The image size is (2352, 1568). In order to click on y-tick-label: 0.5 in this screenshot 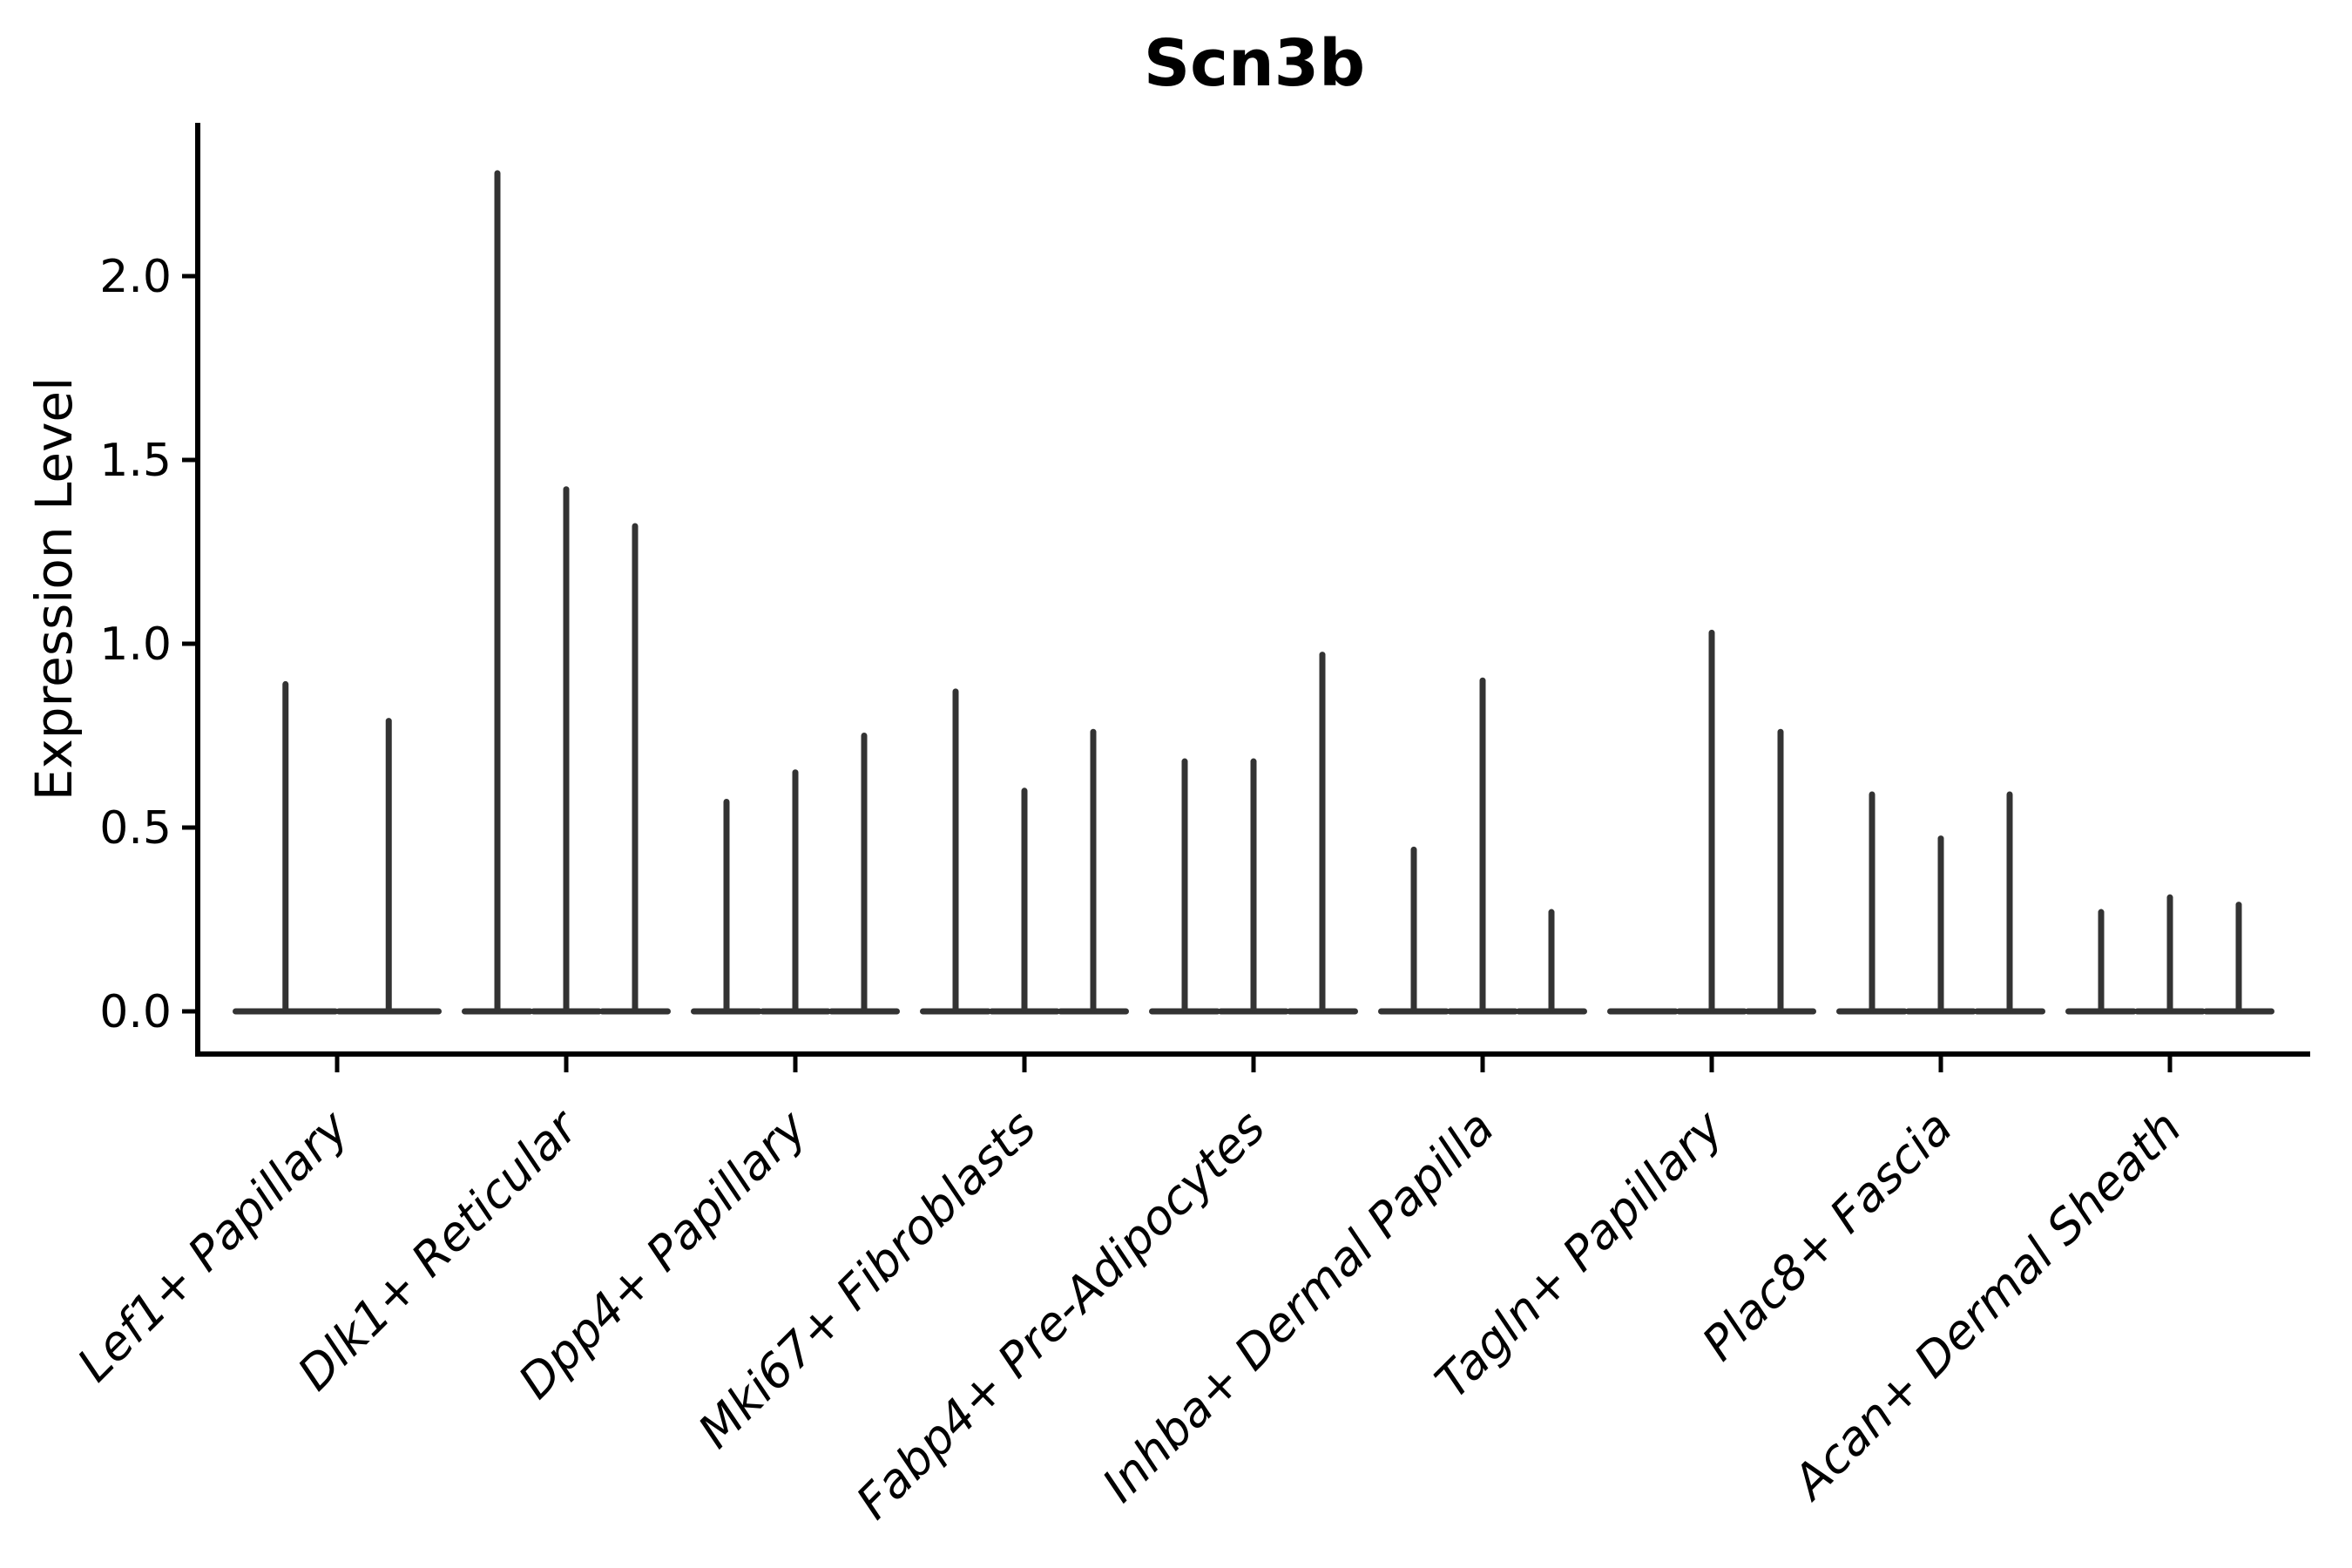, I will do `click(135, 829)`.